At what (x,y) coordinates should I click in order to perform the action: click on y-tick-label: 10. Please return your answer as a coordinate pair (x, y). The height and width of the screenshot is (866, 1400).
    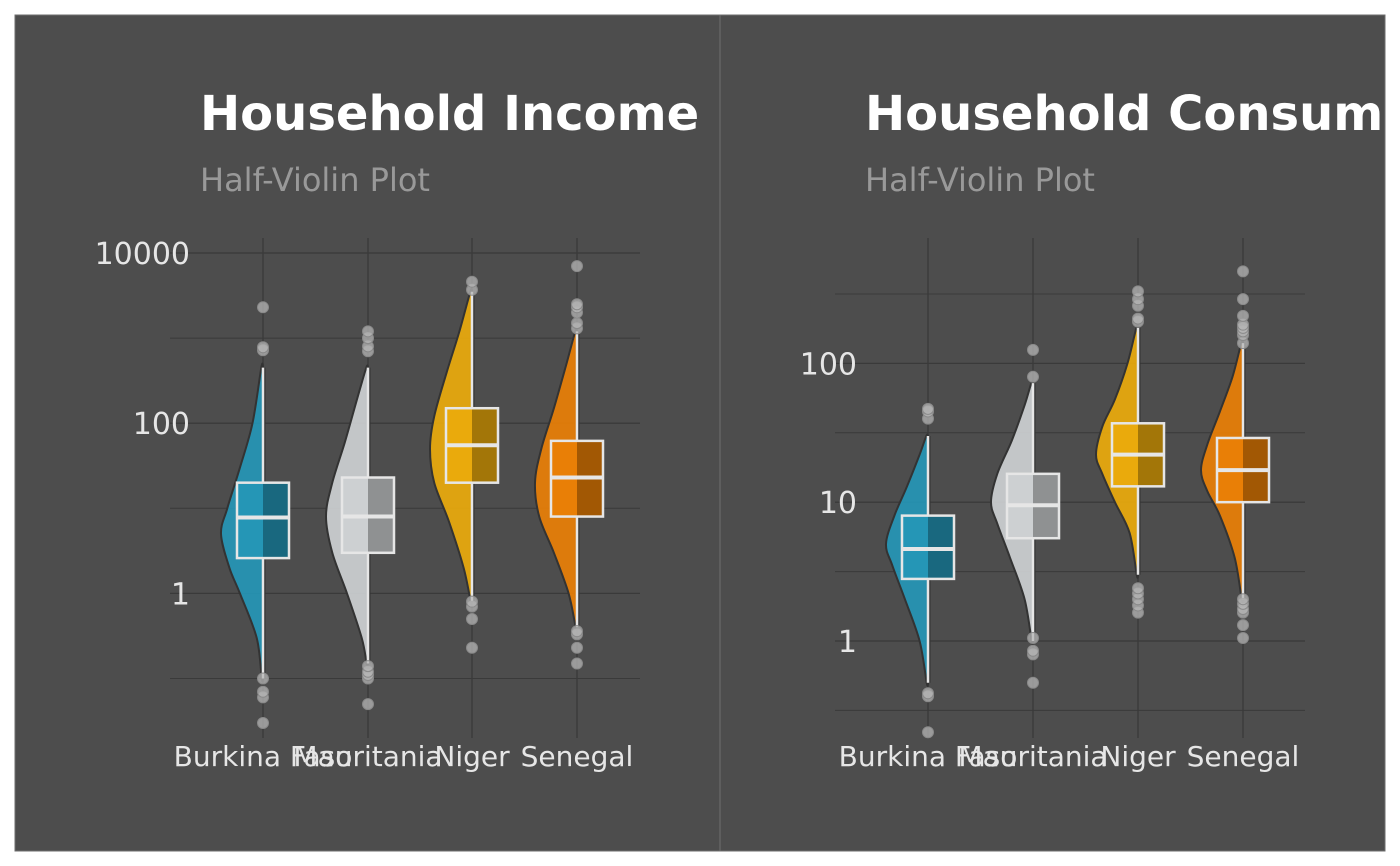
    Looking at the image, I should click on (838, 503).